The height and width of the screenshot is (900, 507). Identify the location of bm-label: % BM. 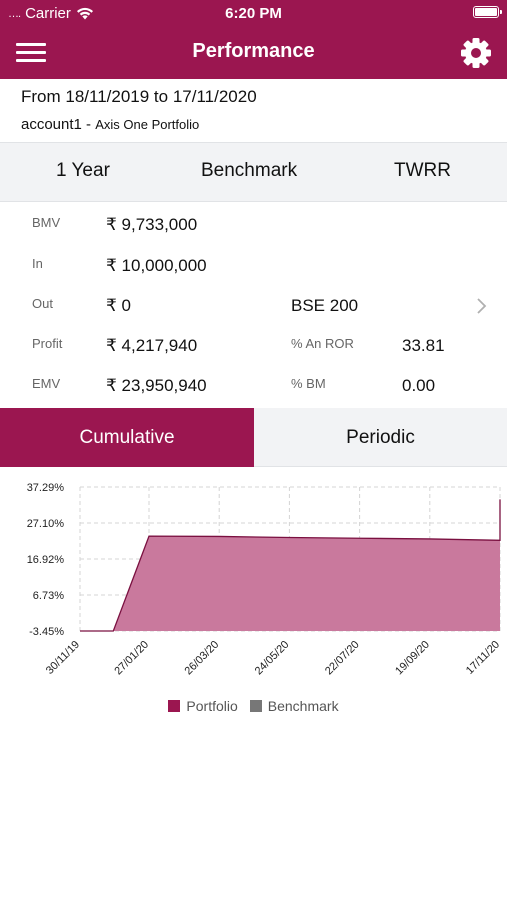
(308, 383).